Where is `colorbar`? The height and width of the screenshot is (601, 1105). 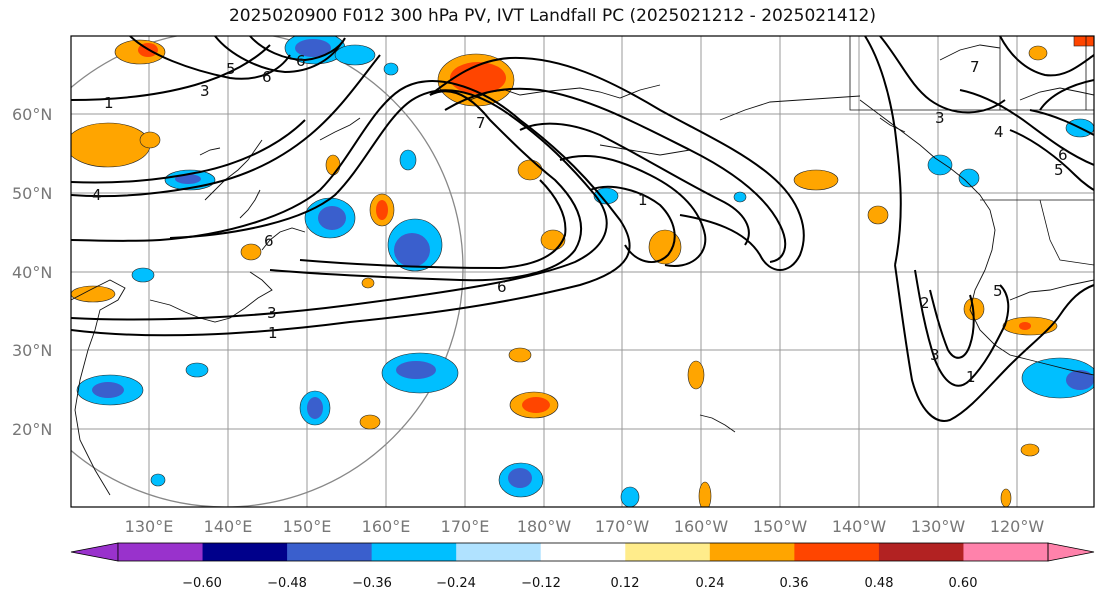 colorbar is located at coordinates (582, 552).